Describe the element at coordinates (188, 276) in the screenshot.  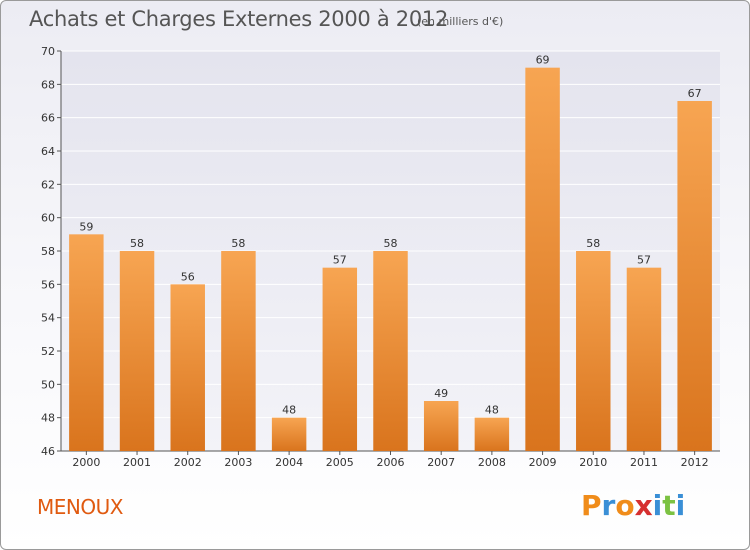
I see `data-label-2002: 56` at that location.